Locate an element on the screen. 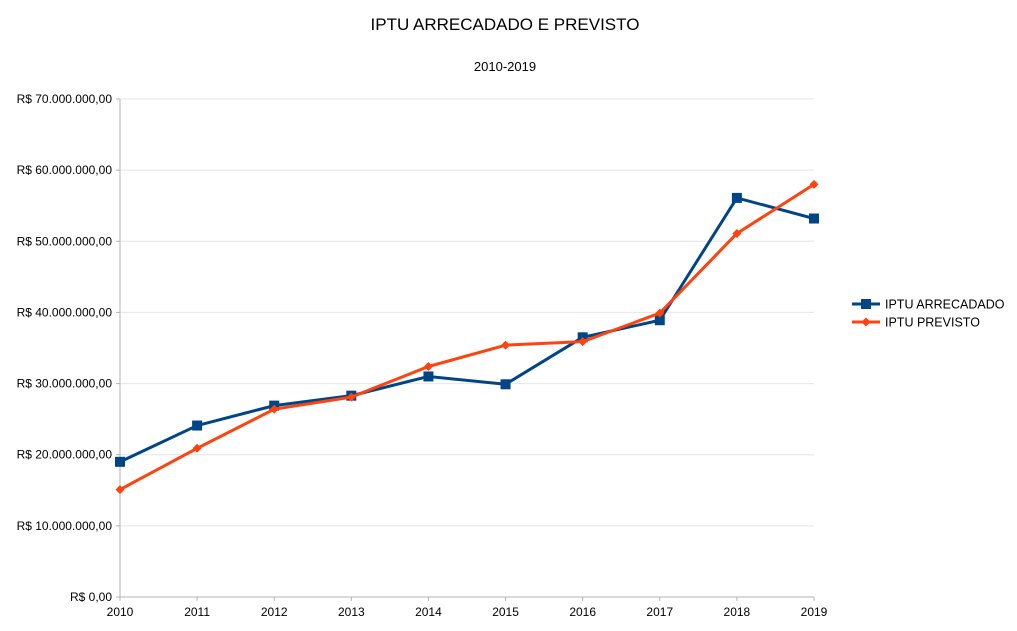 This screenshot has height=631, width=1017. y-tick-label: R$ 30.000.000,00 is located at coordinates (65, 384).